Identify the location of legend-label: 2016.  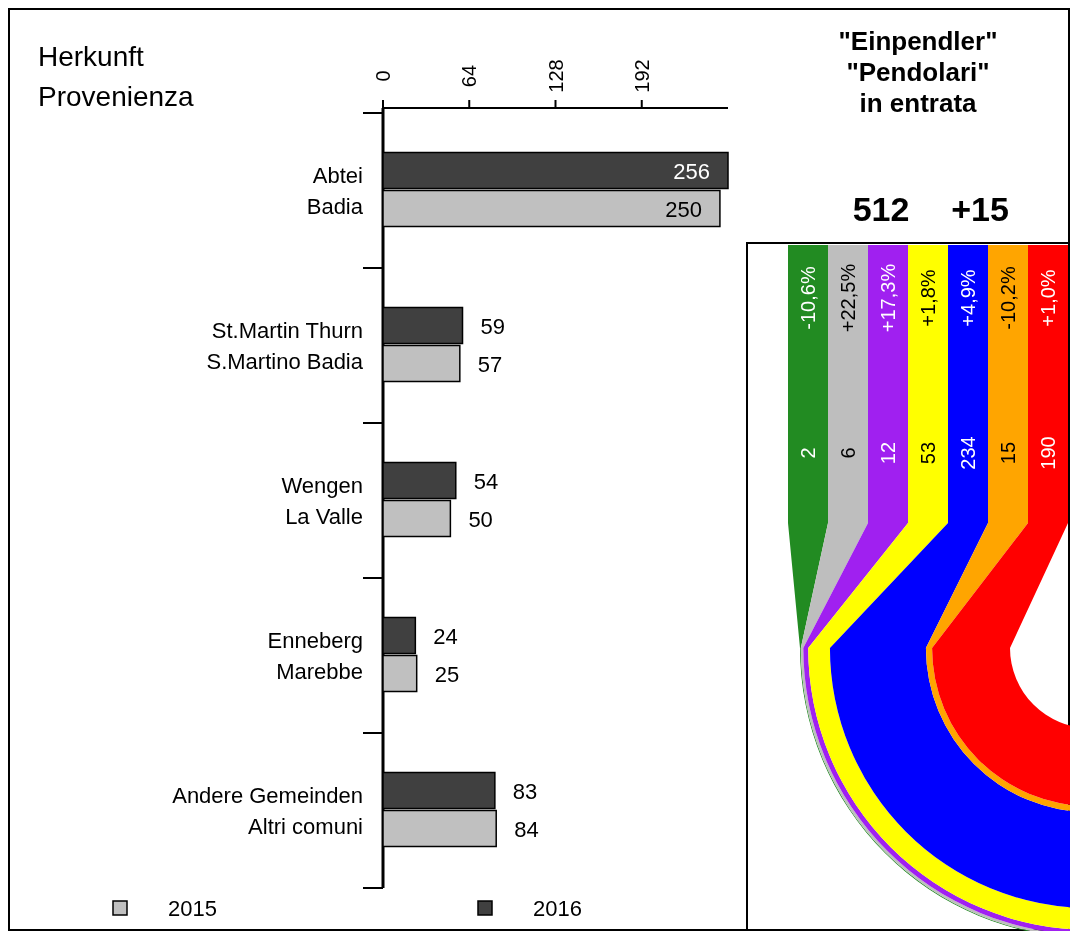
(557, 908).